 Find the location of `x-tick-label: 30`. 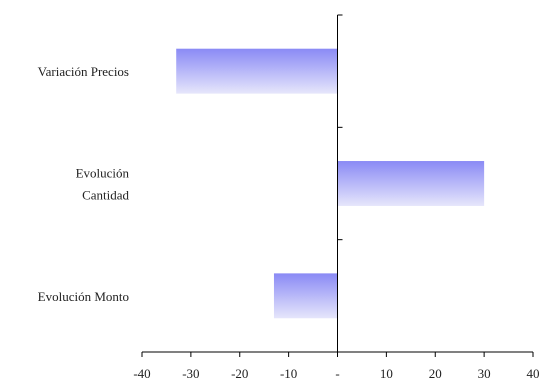

x-tick-label: 30 is located at coordinates (484, 373).